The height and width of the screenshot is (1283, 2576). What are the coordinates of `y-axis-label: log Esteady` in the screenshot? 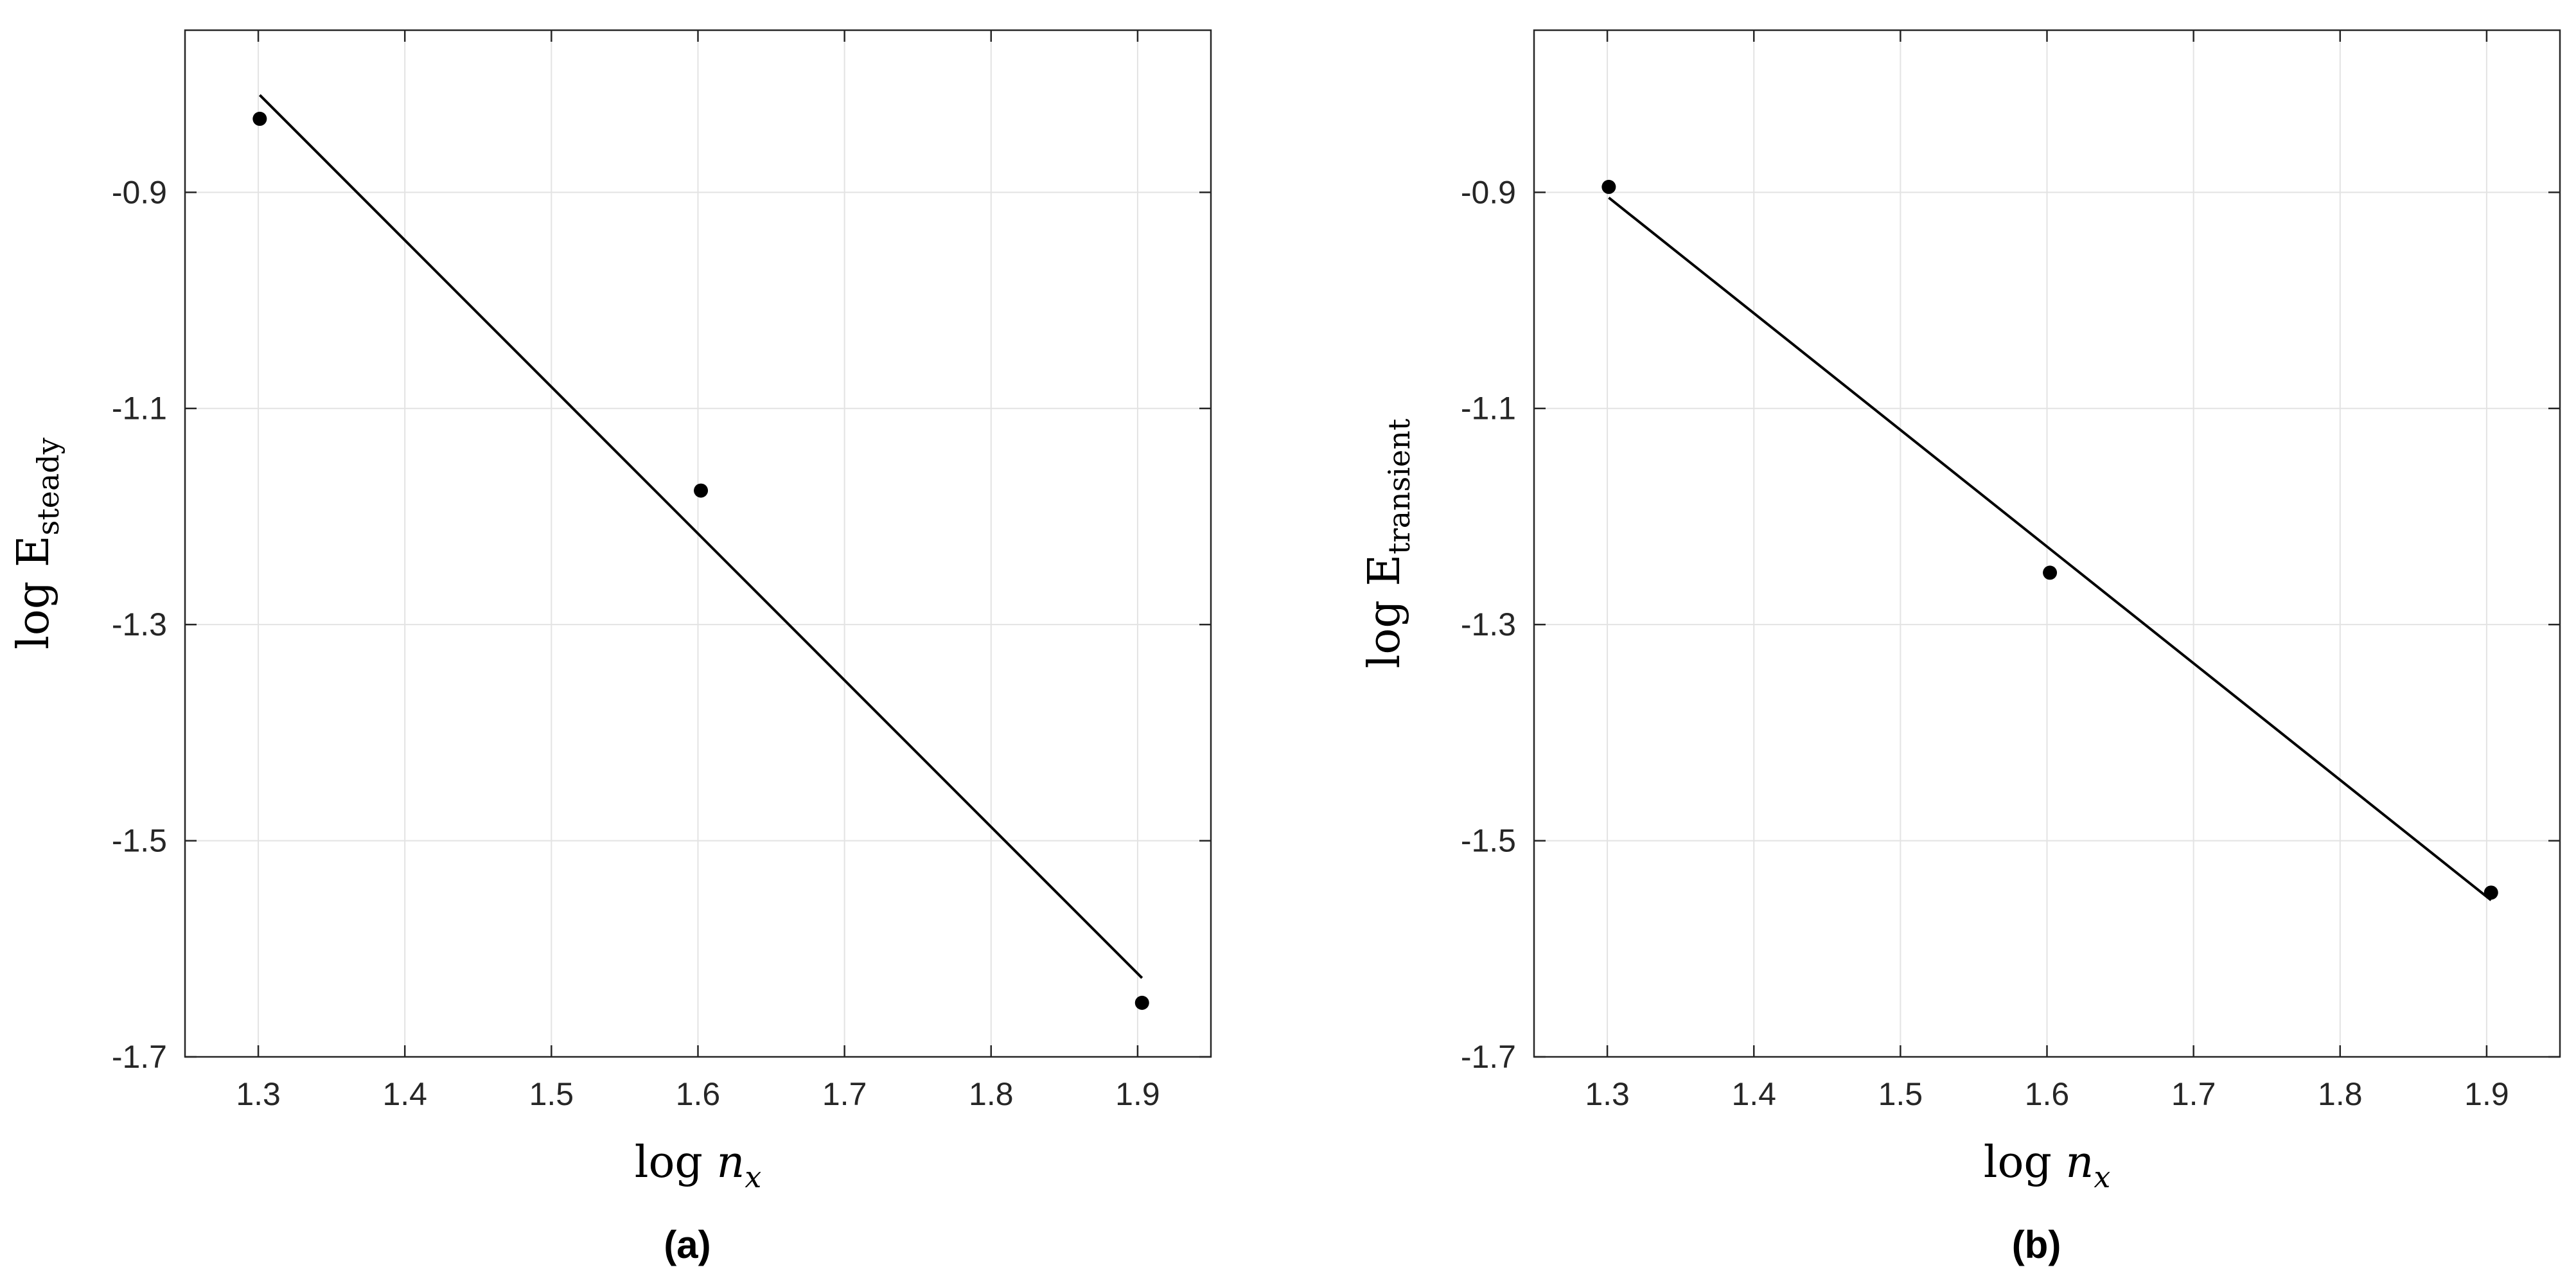 It's located at (37, 544).